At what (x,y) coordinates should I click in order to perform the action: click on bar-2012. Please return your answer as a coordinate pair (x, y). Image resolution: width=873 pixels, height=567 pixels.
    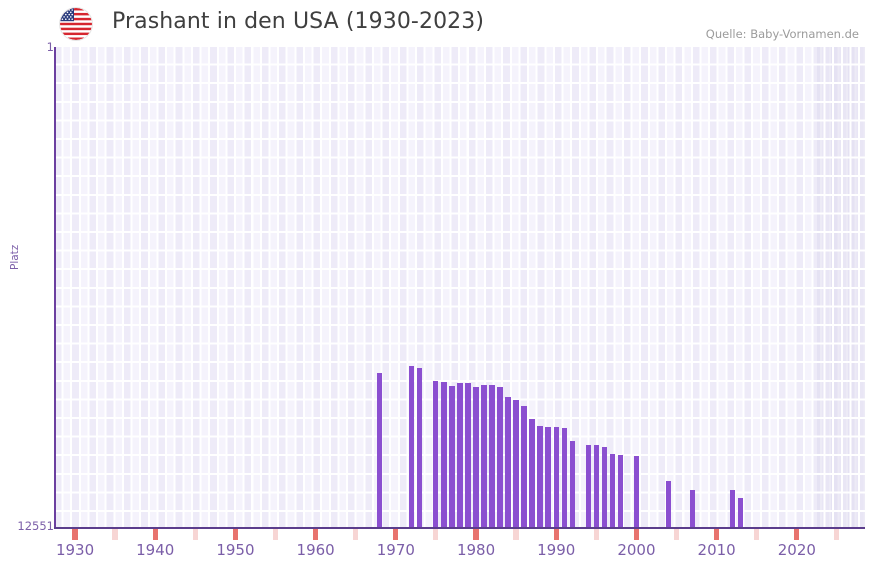
    Looking at the image, I should click on (732, 508).